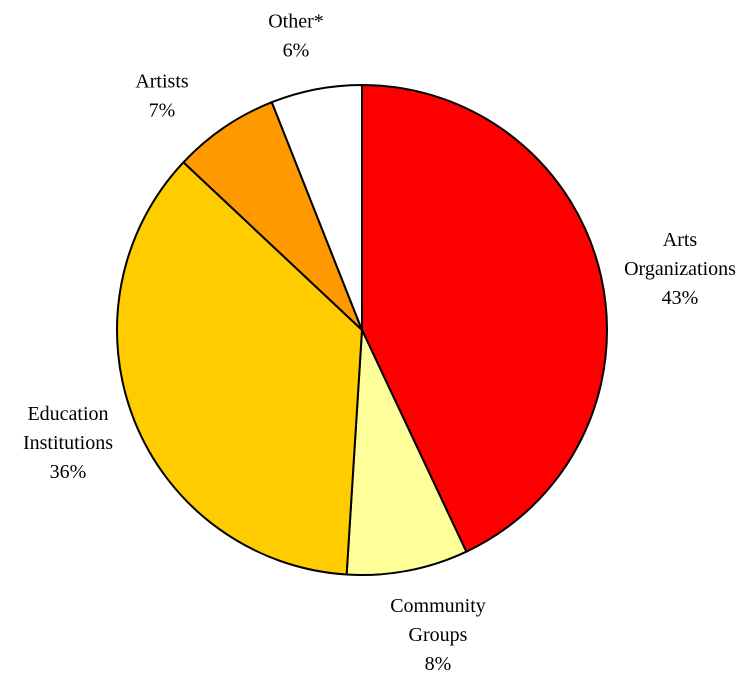 This screenshot has width=749, height=677. I want to click on slice-category-label: Organizations, so click(680, 269).